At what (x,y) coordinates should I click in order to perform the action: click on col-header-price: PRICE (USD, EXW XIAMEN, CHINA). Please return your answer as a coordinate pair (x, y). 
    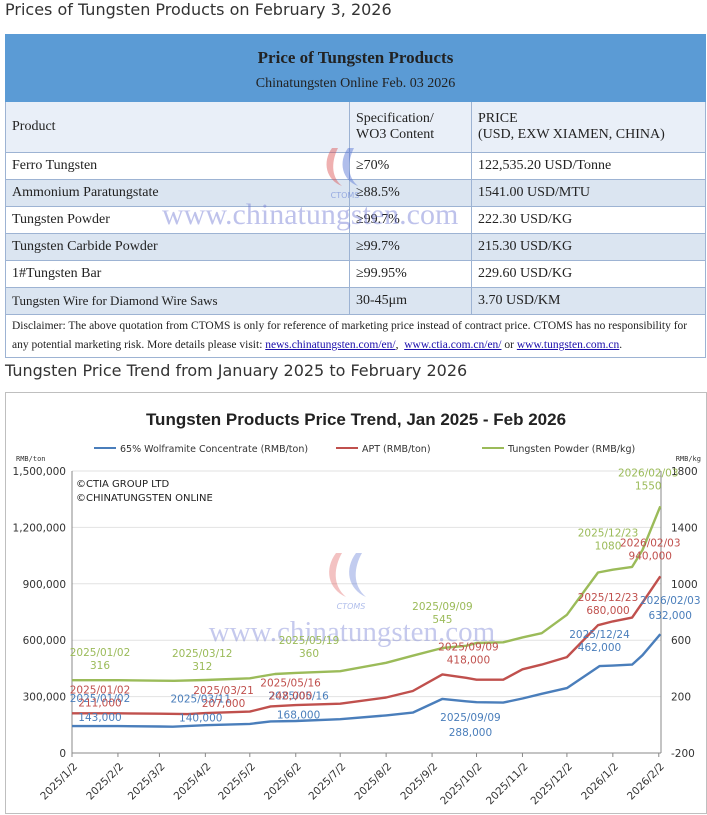
    Looking at the image, I should click on (588, 127).